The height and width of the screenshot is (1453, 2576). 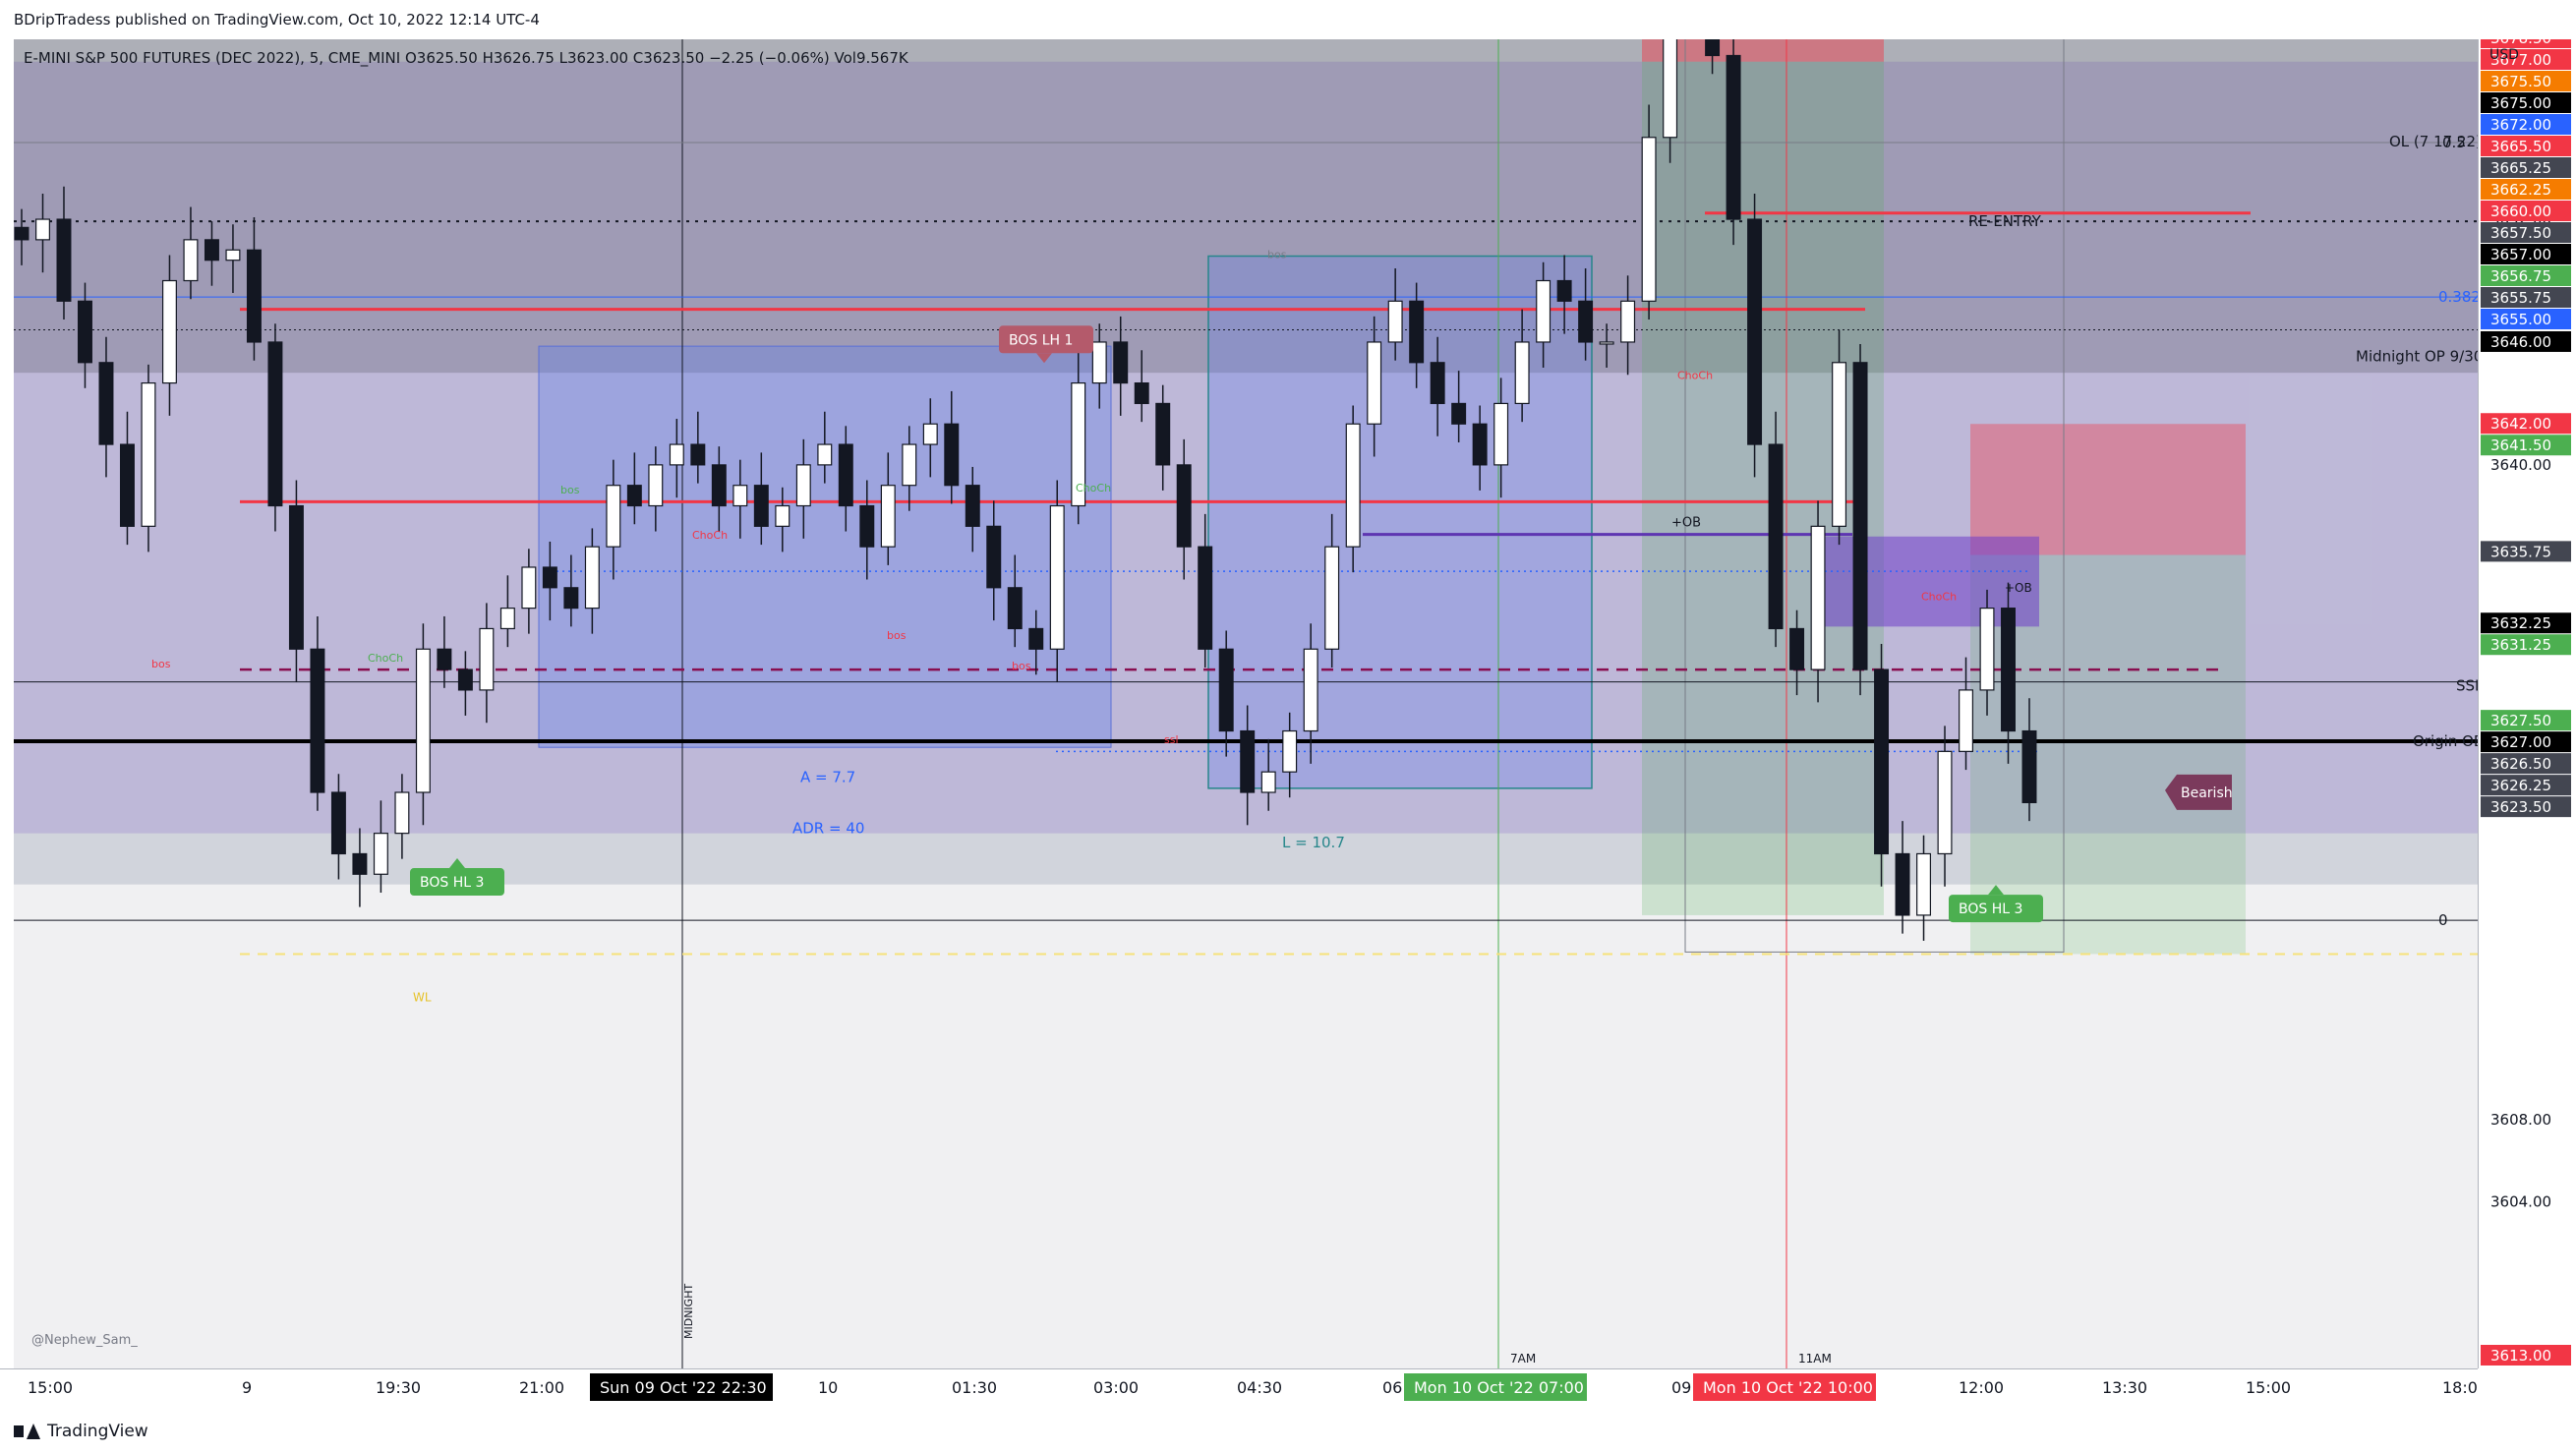 What do you see at coordinates (974, 1387) in the screenshot?
I see `time-tick: 01:30` at bounding box center [974, 1387].